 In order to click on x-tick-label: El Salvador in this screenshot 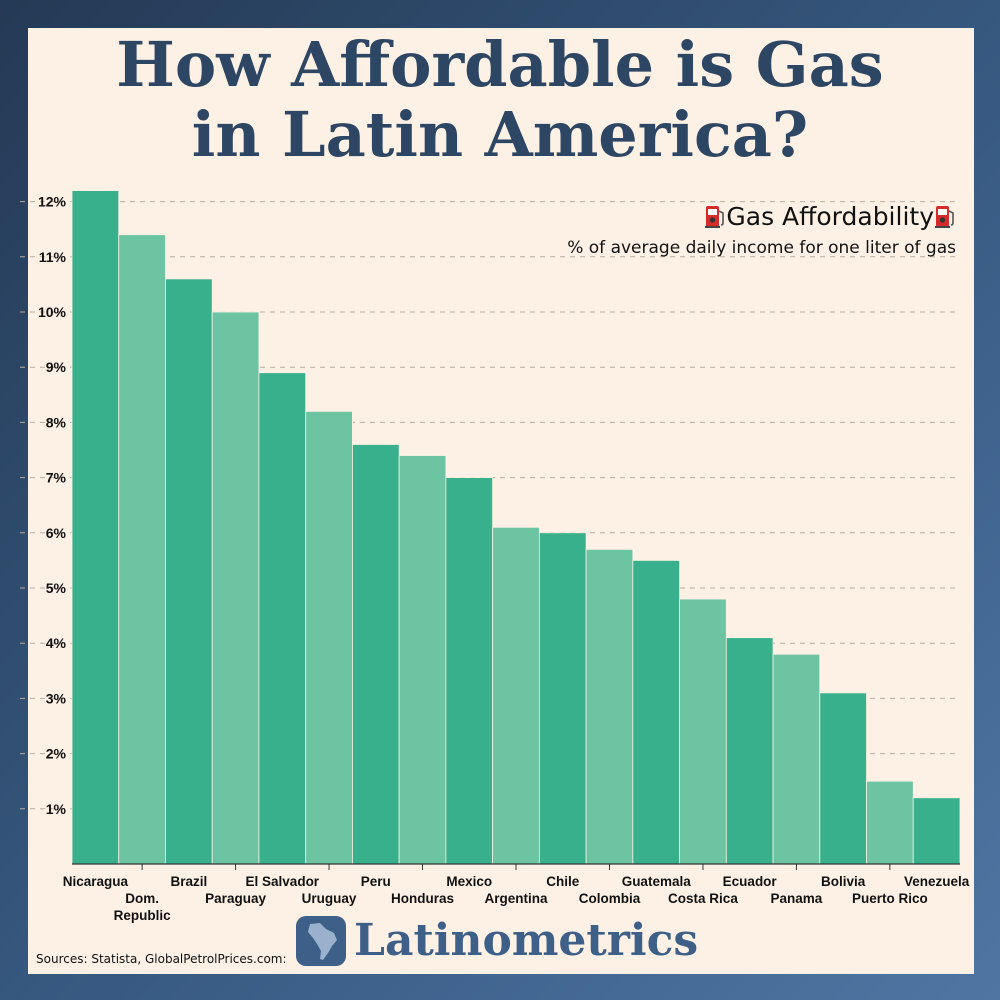, I will do `click(283, 881)`.